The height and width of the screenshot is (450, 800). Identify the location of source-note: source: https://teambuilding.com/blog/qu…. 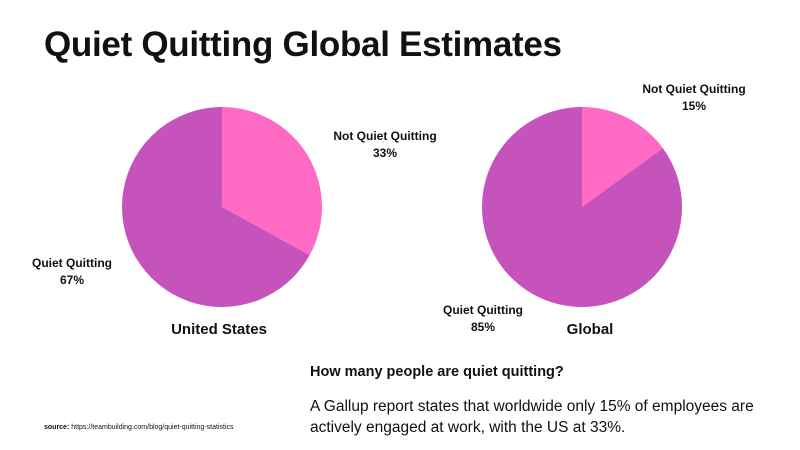
(139, 427).